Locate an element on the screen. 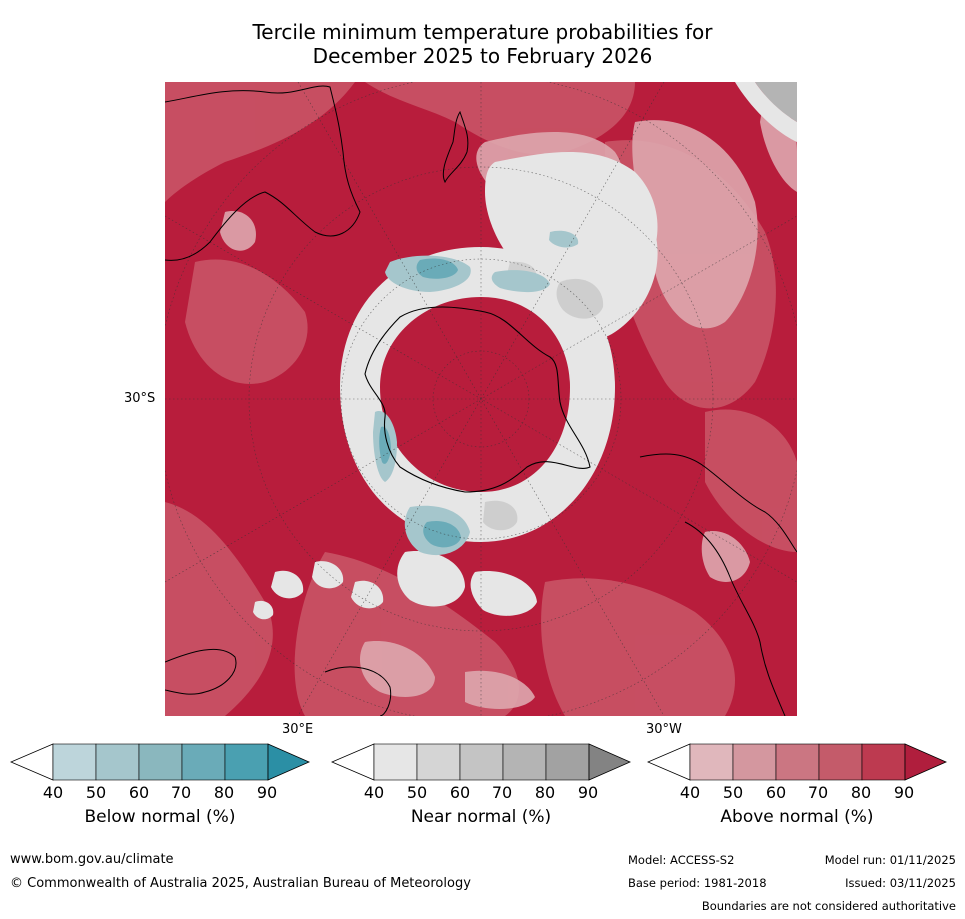 The width and height of the screenshot is (965, 919). colorbar-above-normal-label: Above normal (%) is located at coordinates (797, 817).